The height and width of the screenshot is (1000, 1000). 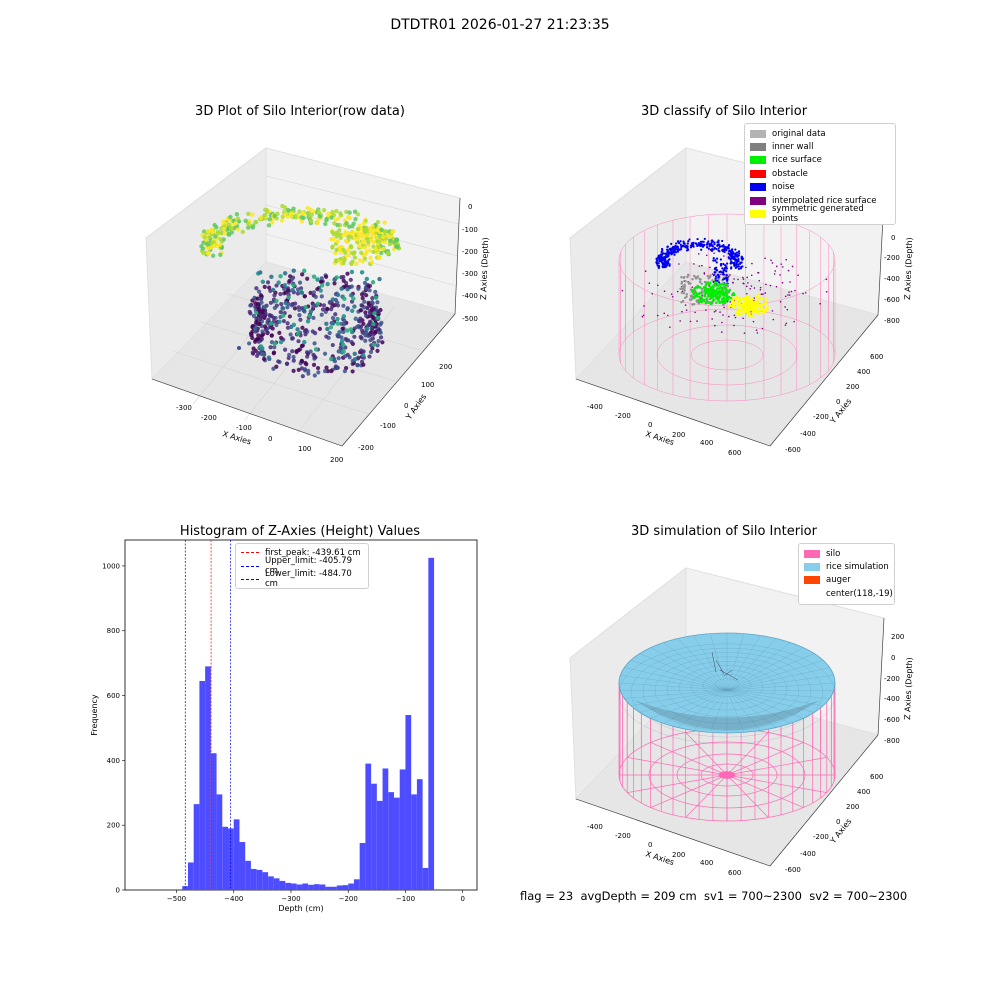 What do you see at coordinates (820, 214) in the screenshot?
I see `legend-item: symmetric generated points` at bounding box center [820, 214].